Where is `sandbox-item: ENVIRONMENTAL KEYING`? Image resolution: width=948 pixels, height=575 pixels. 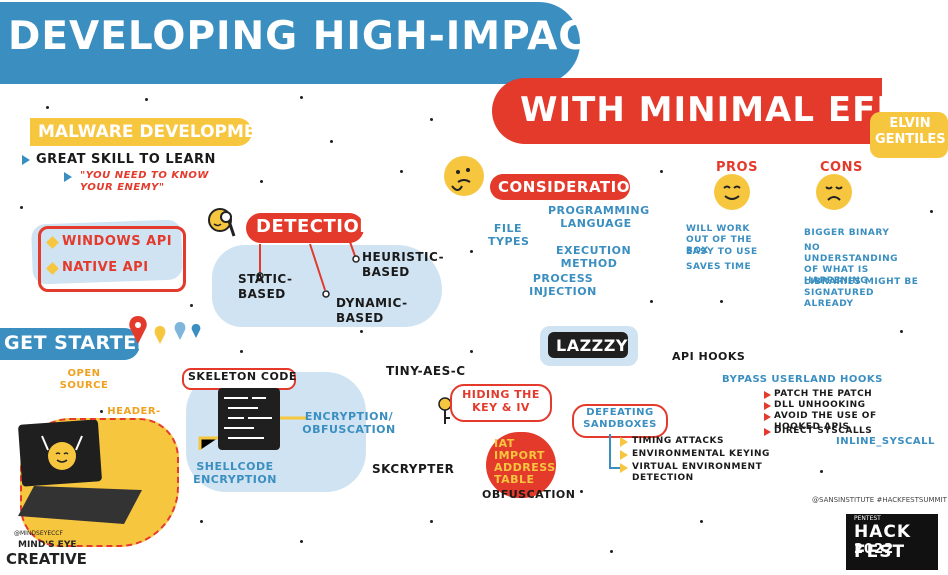 sandbox-item: ENVIRONMENTAL KEYING is located at coordinates (701, 454).